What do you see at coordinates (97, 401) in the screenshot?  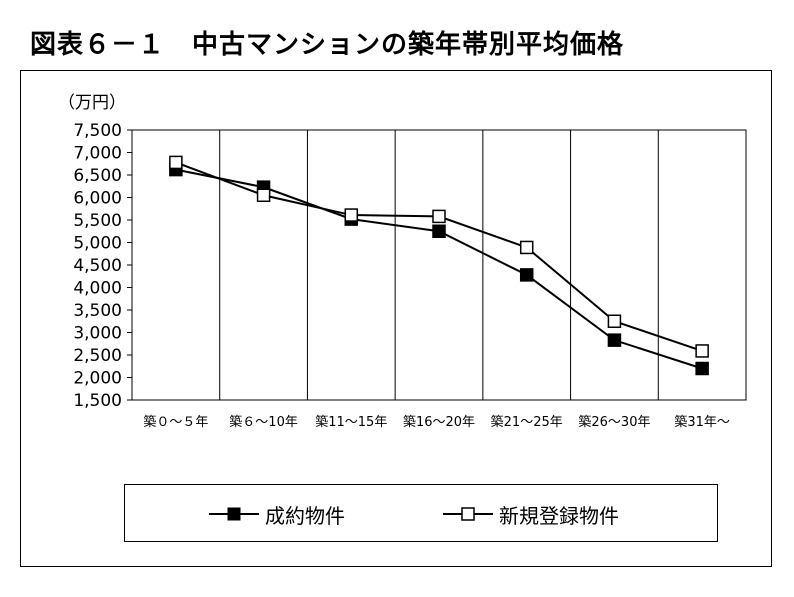 I see `y-tick-label: 1,500` at bounding box center [97, 401].